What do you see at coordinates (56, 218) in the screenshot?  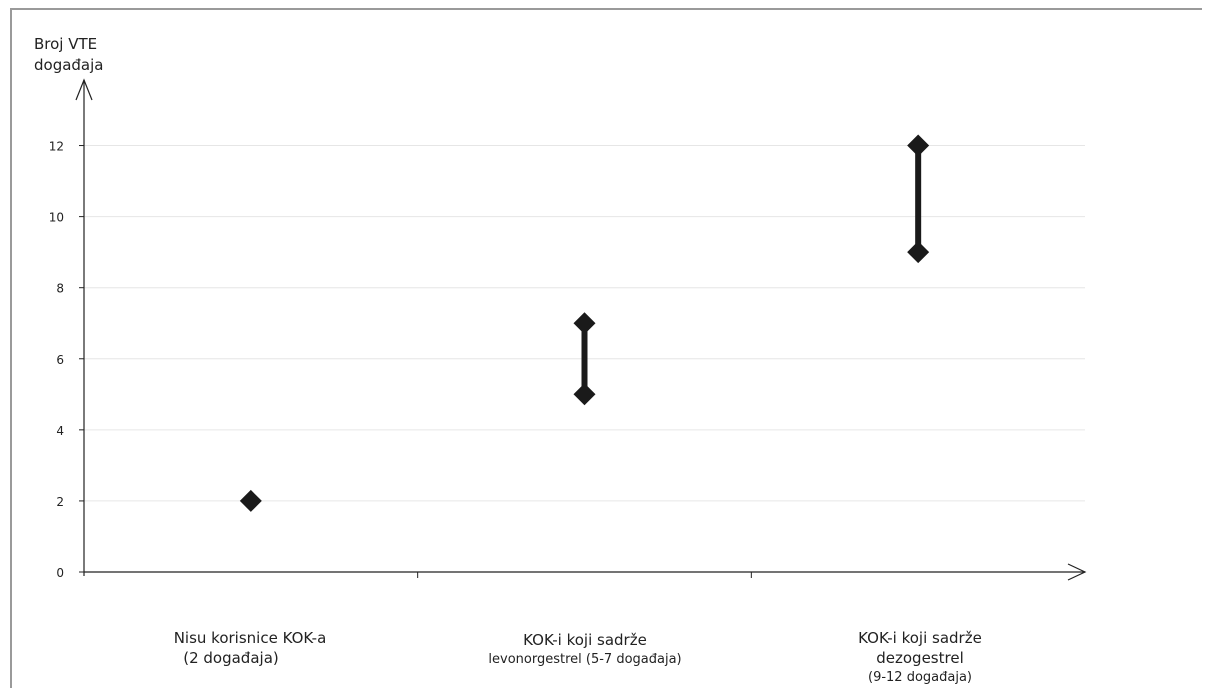 I see `y-tick-label-5: 10` at bounding box center [56, 218].